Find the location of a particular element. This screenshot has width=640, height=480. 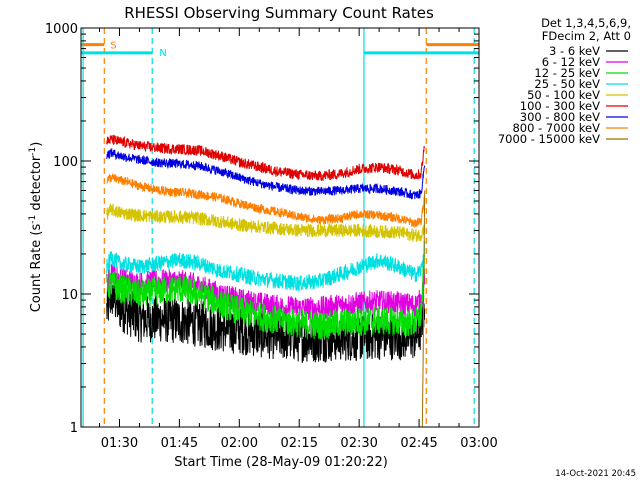

y-axis-label-sup-1: -1 is located at coordinates (33, 219).